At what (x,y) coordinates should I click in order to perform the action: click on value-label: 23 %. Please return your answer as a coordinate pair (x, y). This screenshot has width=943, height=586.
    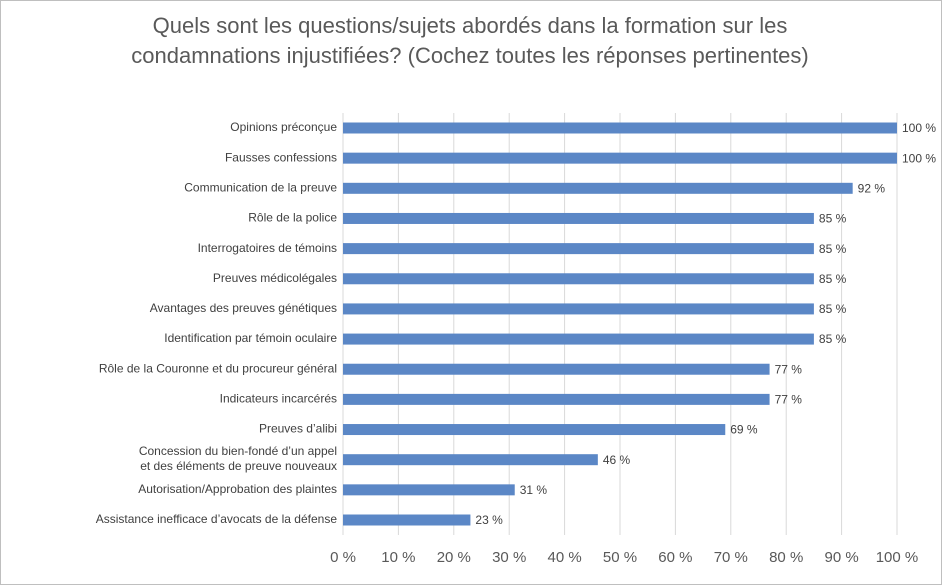
    Looking at the image, I should click on (489, 520).